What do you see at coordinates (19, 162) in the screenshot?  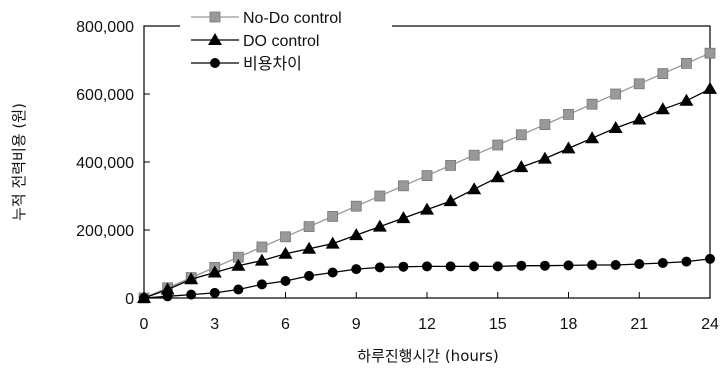 I see `y-axis-title: 누적 전력비용 (원)` at bounding box center [19, 162].